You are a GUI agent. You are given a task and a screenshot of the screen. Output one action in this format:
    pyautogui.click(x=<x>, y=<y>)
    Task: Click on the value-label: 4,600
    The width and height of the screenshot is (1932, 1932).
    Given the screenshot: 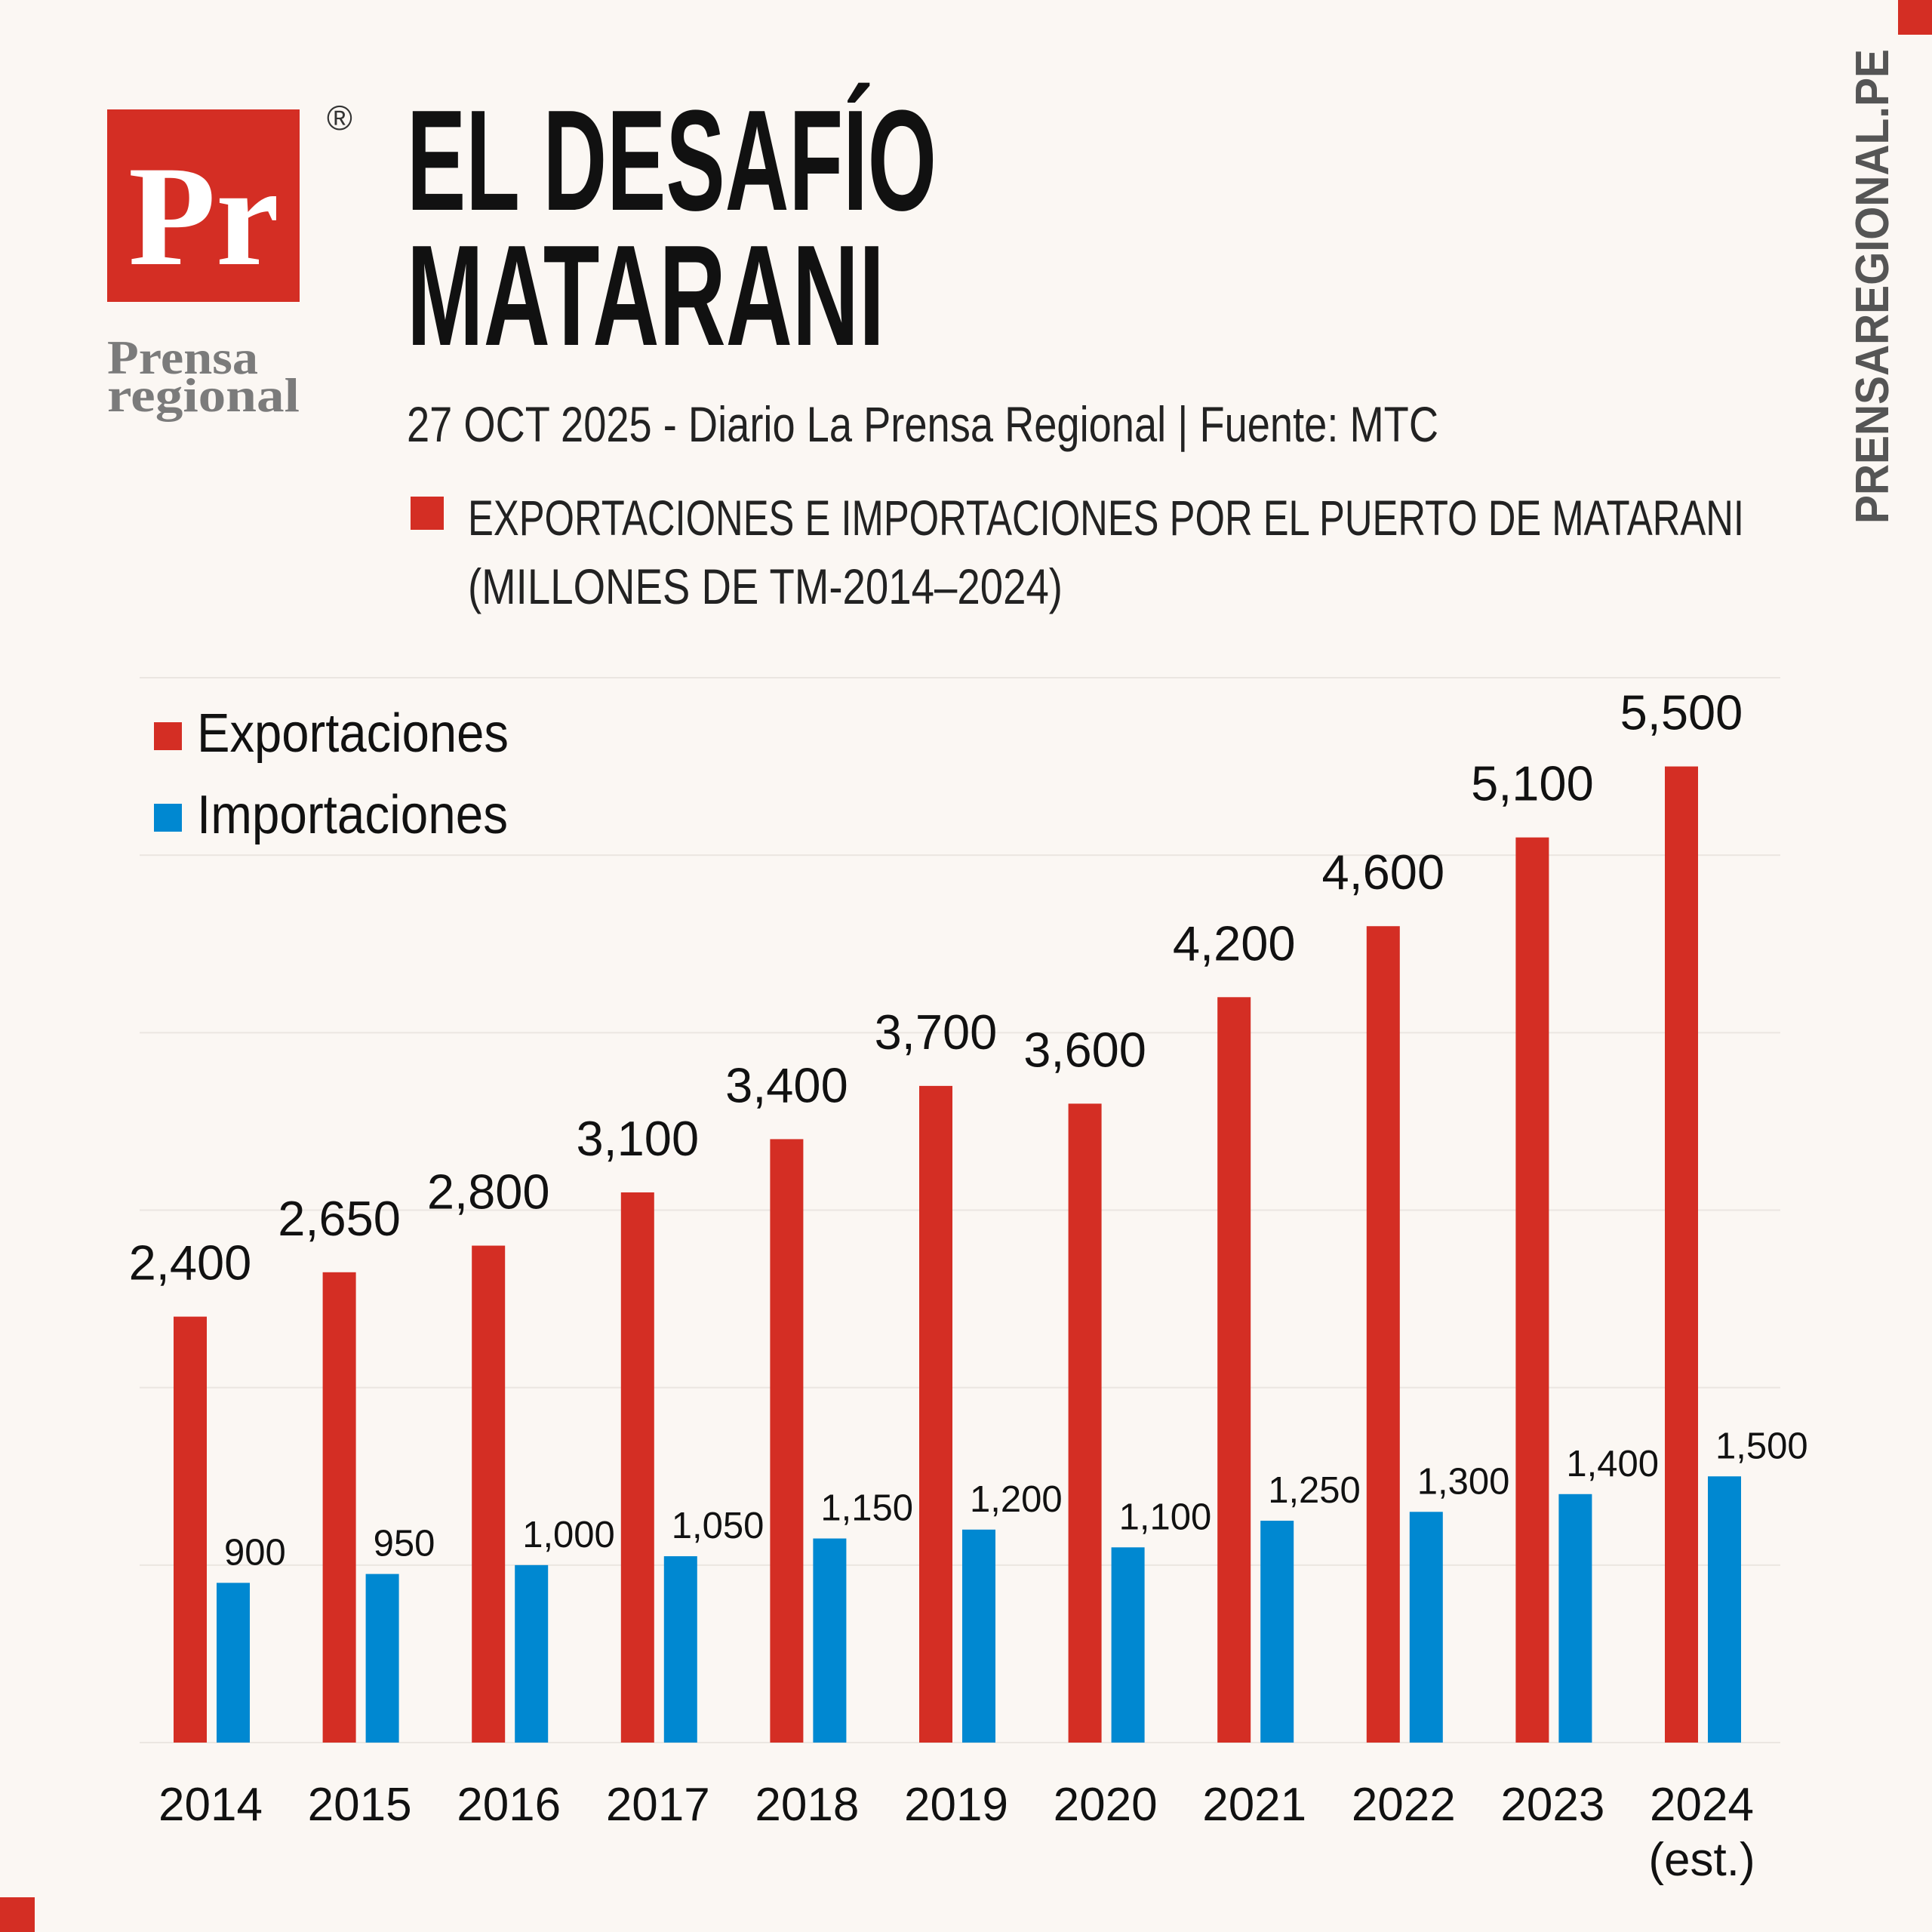 What is the action you would take?
    pyautogui.click(x=1382, y=872)
    